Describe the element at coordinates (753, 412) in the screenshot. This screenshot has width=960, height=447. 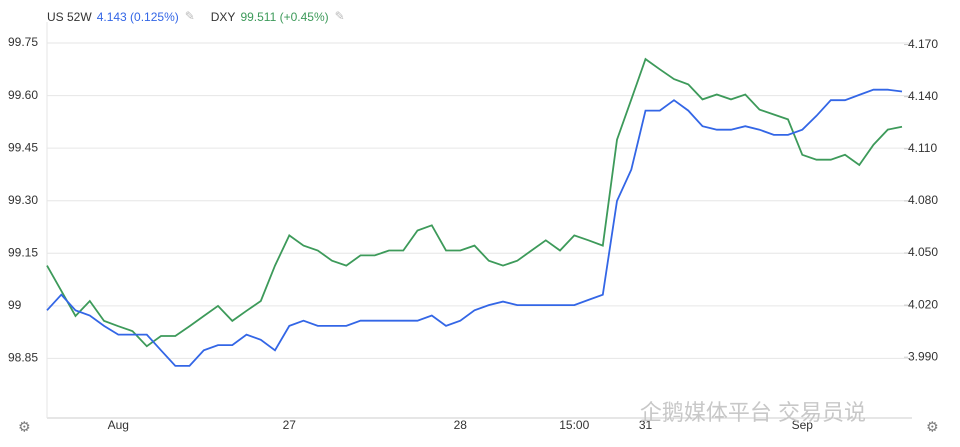
I see `watermark: 企鹅媒体平台 交易员说` at that location.